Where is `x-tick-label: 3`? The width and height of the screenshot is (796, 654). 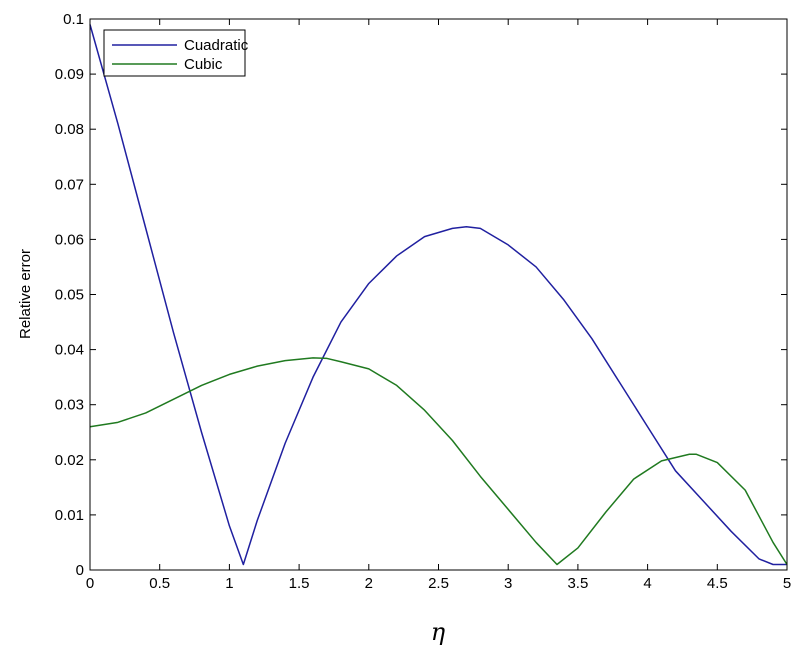 x-tick-label: 3 is located at coordinates (508, 583).